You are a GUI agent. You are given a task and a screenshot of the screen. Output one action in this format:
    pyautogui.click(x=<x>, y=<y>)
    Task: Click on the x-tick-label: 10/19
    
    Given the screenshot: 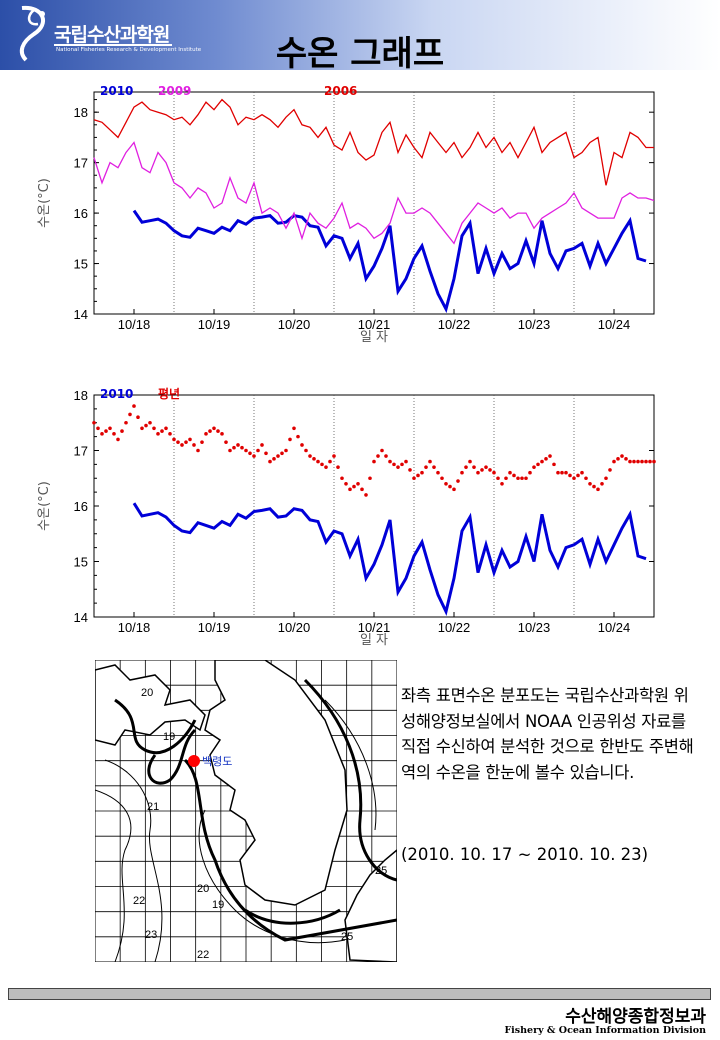 What is the action you would take?
    pyautogui.click(x=214, y=324)
    